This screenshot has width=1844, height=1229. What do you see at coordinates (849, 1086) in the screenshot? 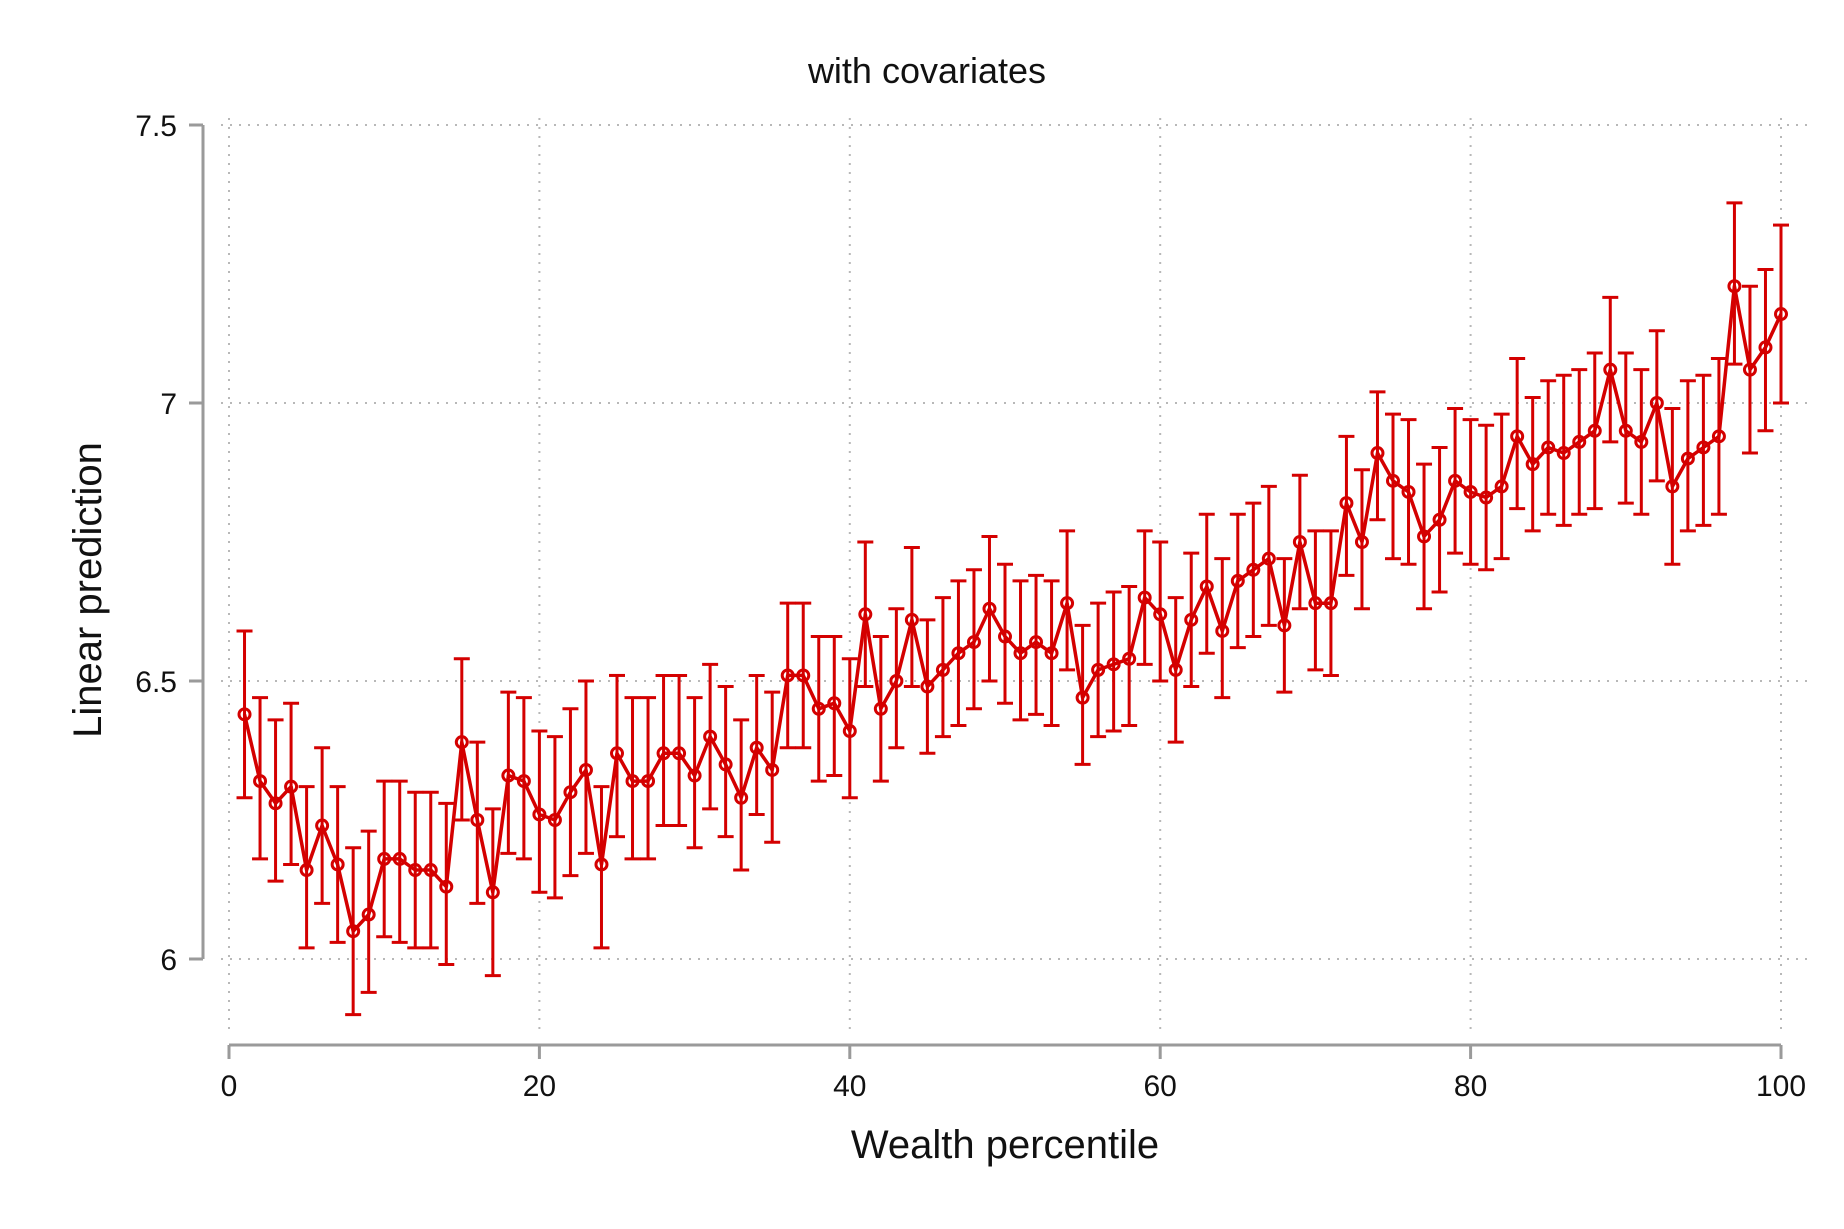
I see `x-tick-label: 40` at bounding box center [849, 1086].